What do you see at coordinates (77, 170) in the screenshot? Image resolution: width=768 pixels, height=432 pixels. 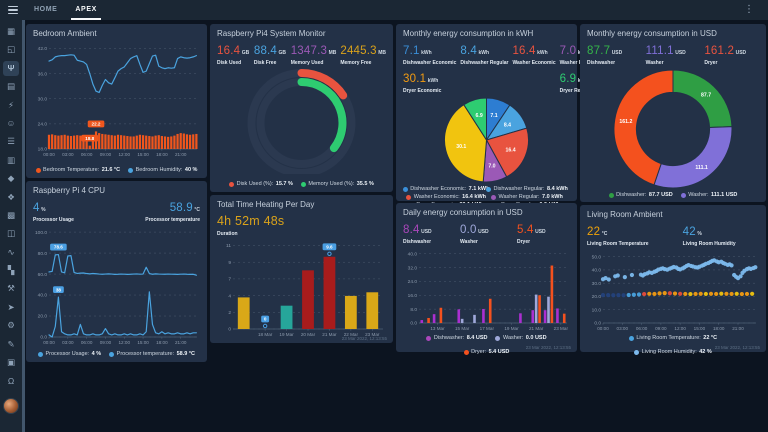 I see `legend-item: Bedroom Temperature: 21.6 °C` at bounding box center [77, 170].